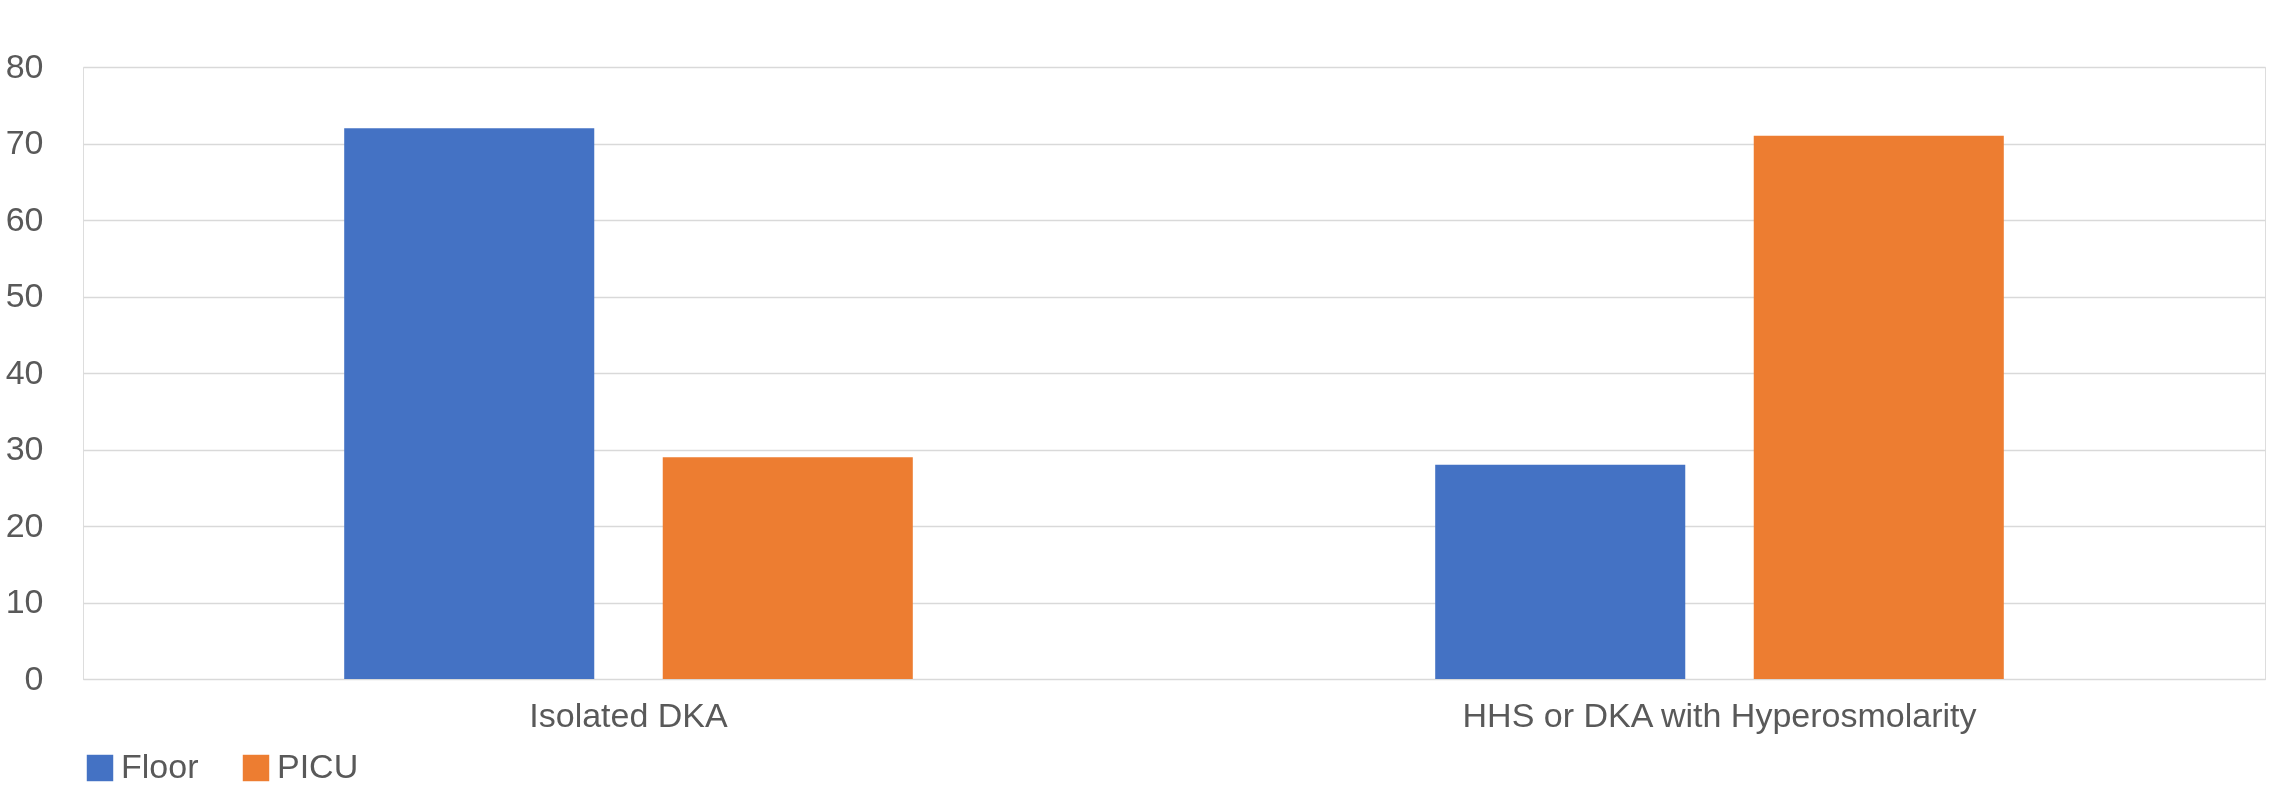  Describe the element at coordinates (318, 766) in the screenshot. I see `legend-label: PICU` at that location.